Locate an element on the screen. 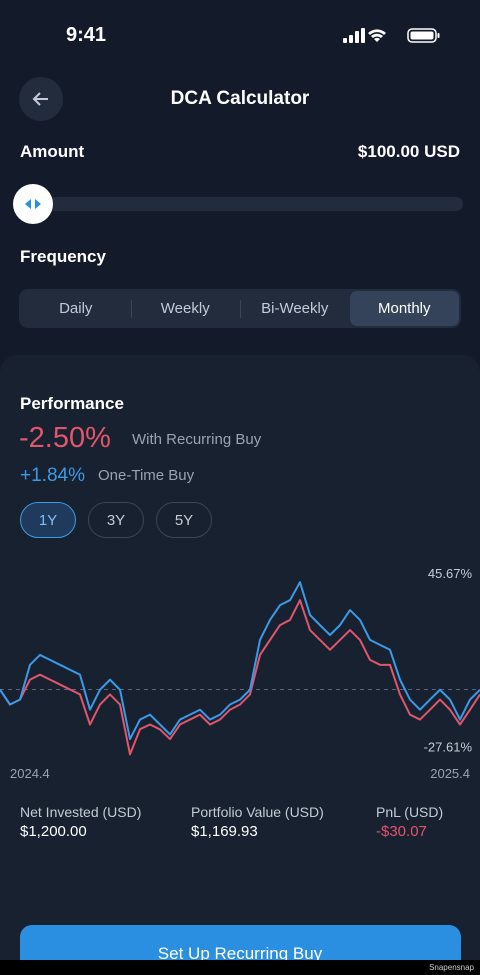  amount-value: $100.00 USD is located at coordinates (408, 151).